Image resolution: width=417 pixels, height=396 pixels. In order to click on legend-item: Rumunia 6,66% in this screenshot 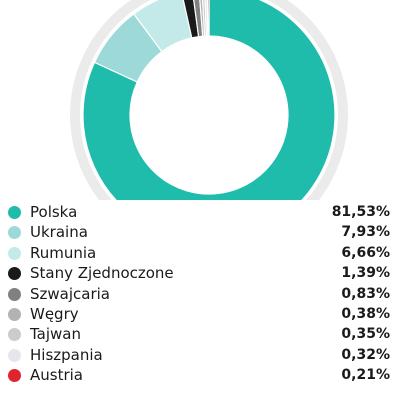, I will do `click(199, 253)`.